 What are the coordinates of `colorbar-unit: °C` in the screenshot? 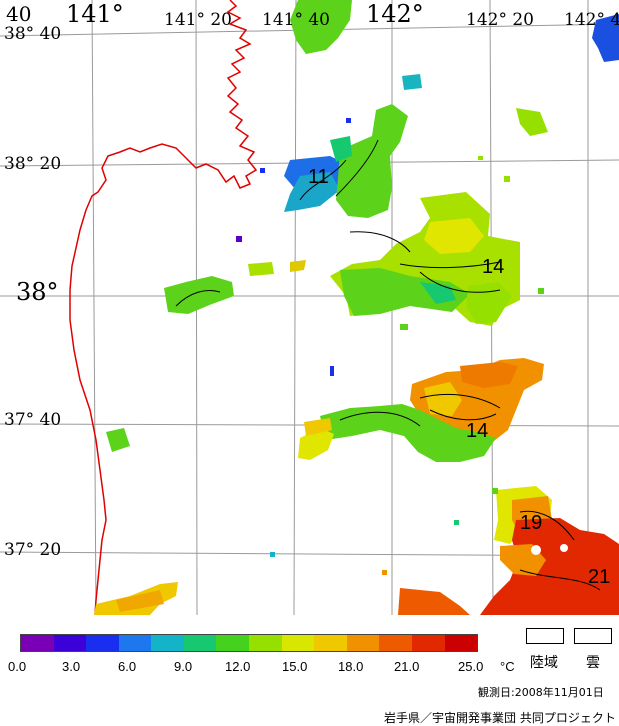 It's located at (507, 666).